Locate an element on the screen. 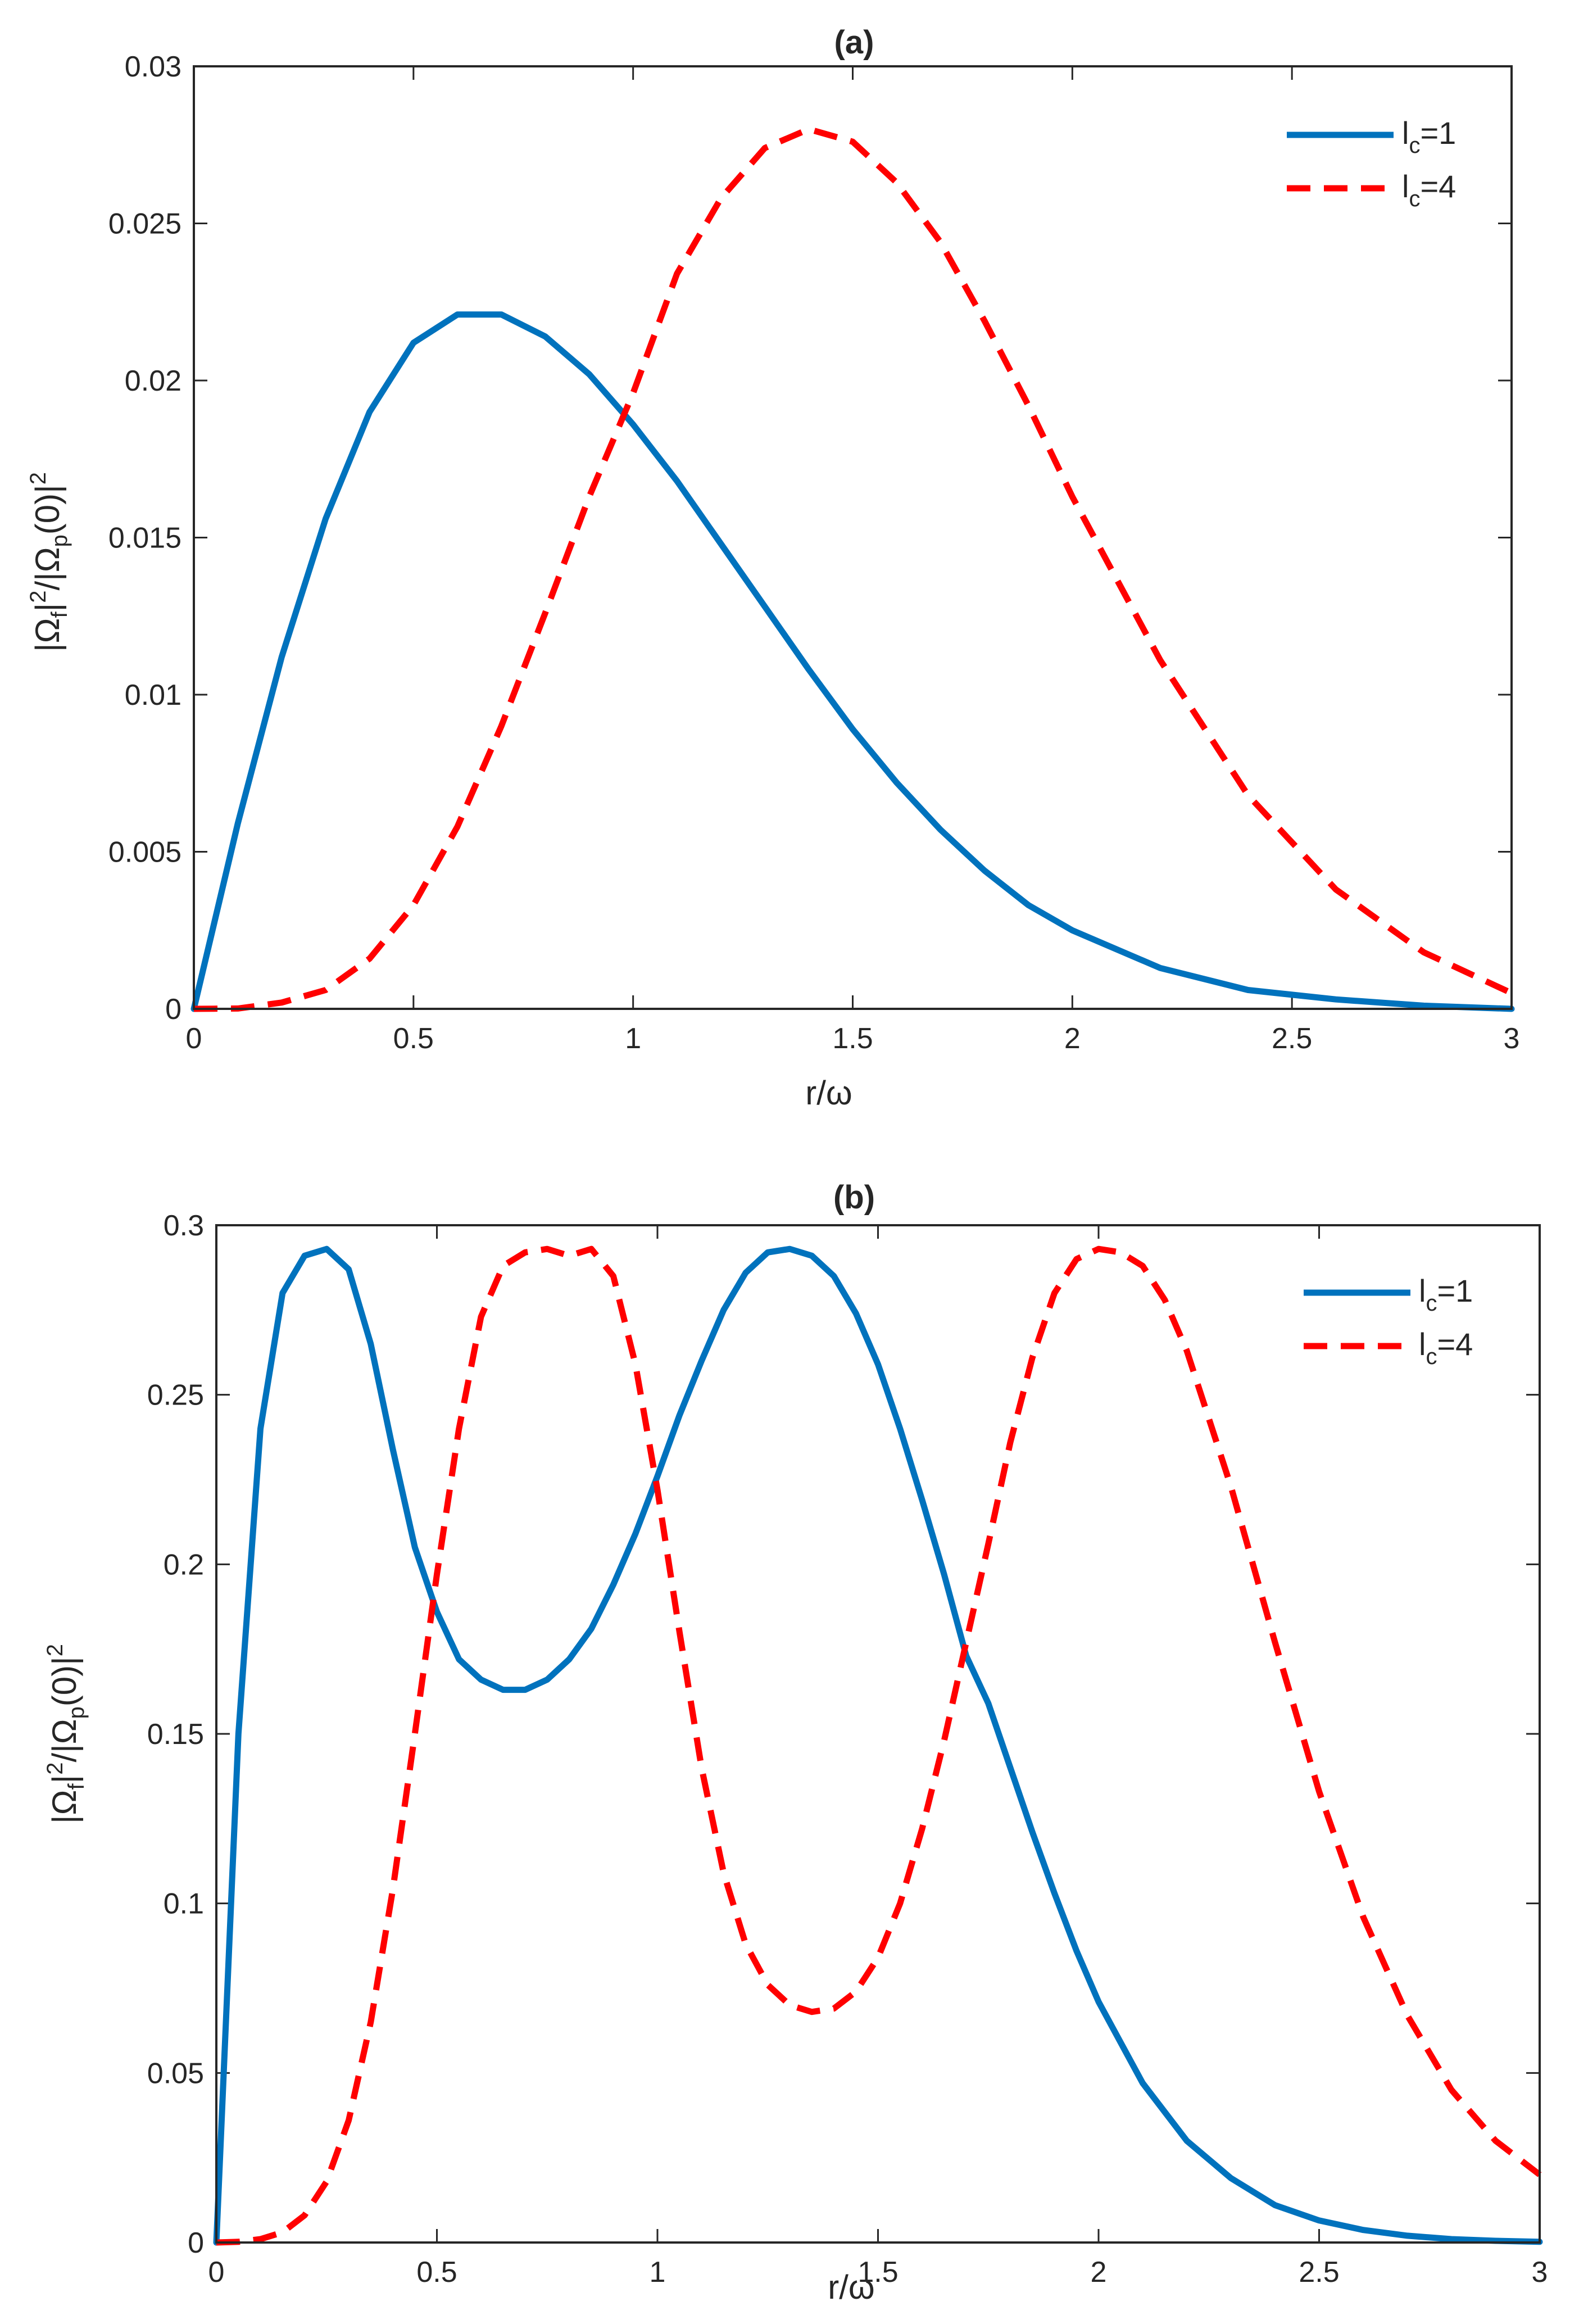 Image resolution: width=1579 pixels, height=2324 pixels. panel-b-ytick-label: 0.3 is located at coordinates (184, 1225).